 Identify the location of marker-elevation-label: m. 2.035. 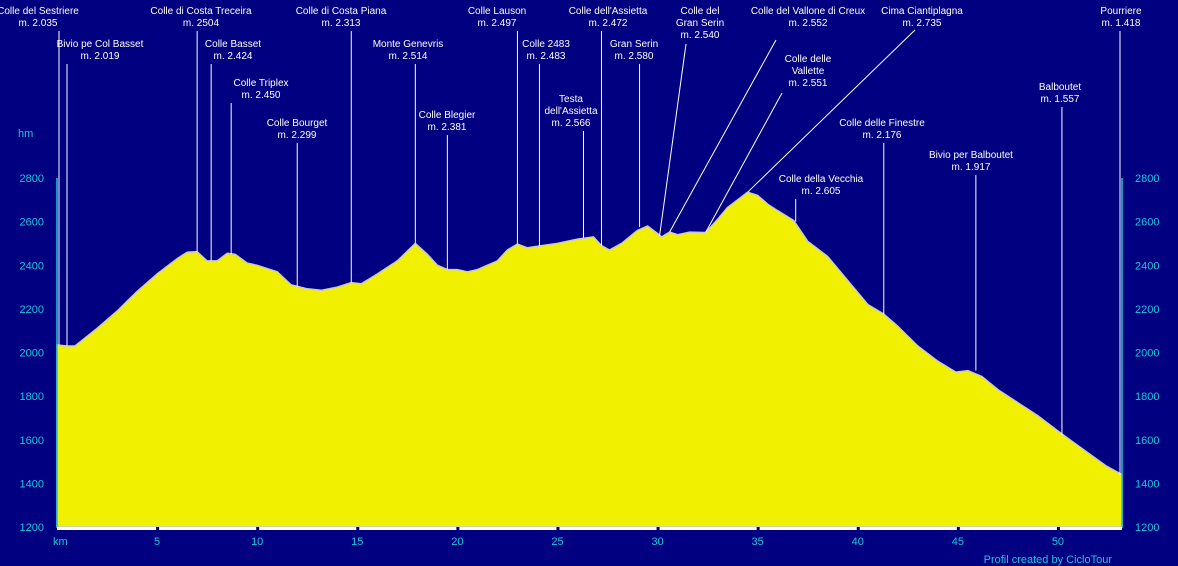
(38, 23).